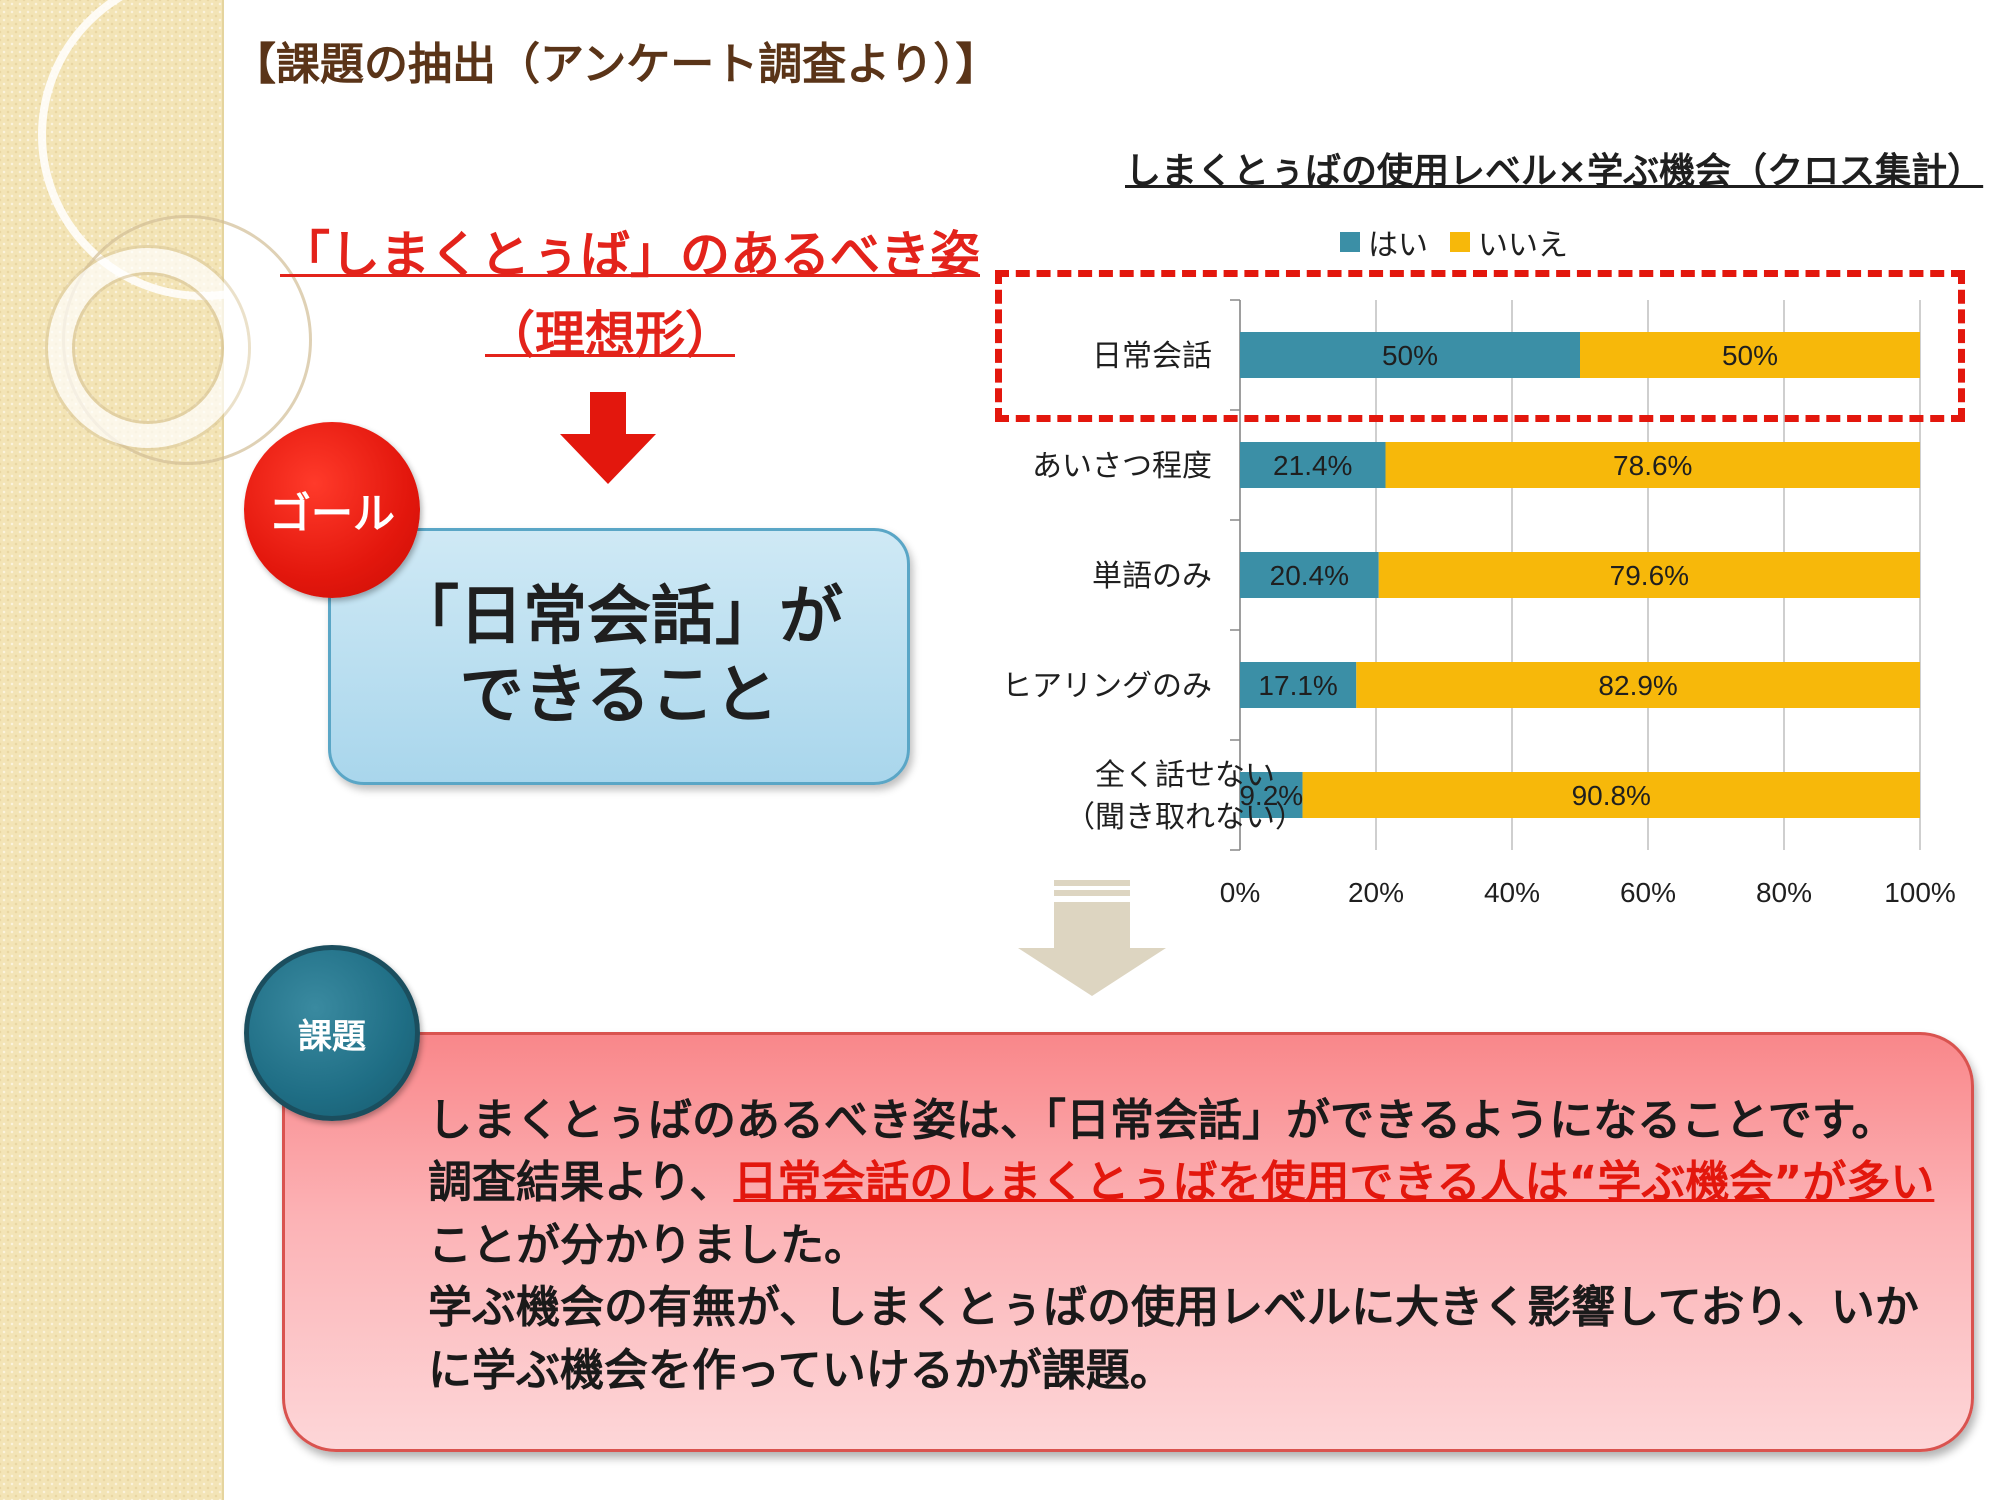 The height and width of the screenshot is (1500, 2000). What do you see at coordinates (332, 1033) in the screenshot?
I see `issue-badge: 課題` at bounding box center [332, 1033].